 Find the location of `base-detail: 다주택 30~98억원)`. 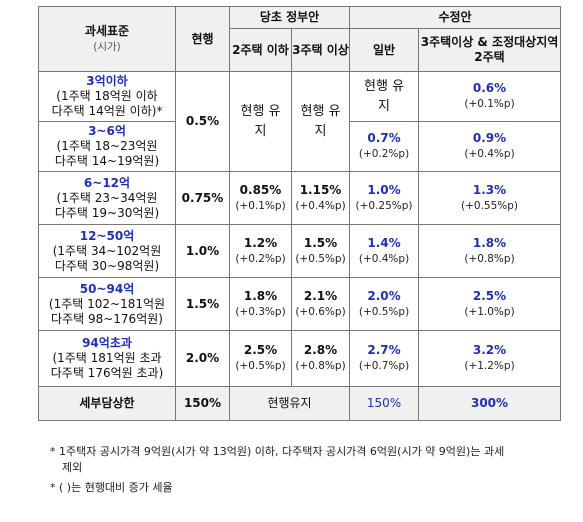

base-detail: 다주택 30~98억원) is located at coordinates (107, 265).